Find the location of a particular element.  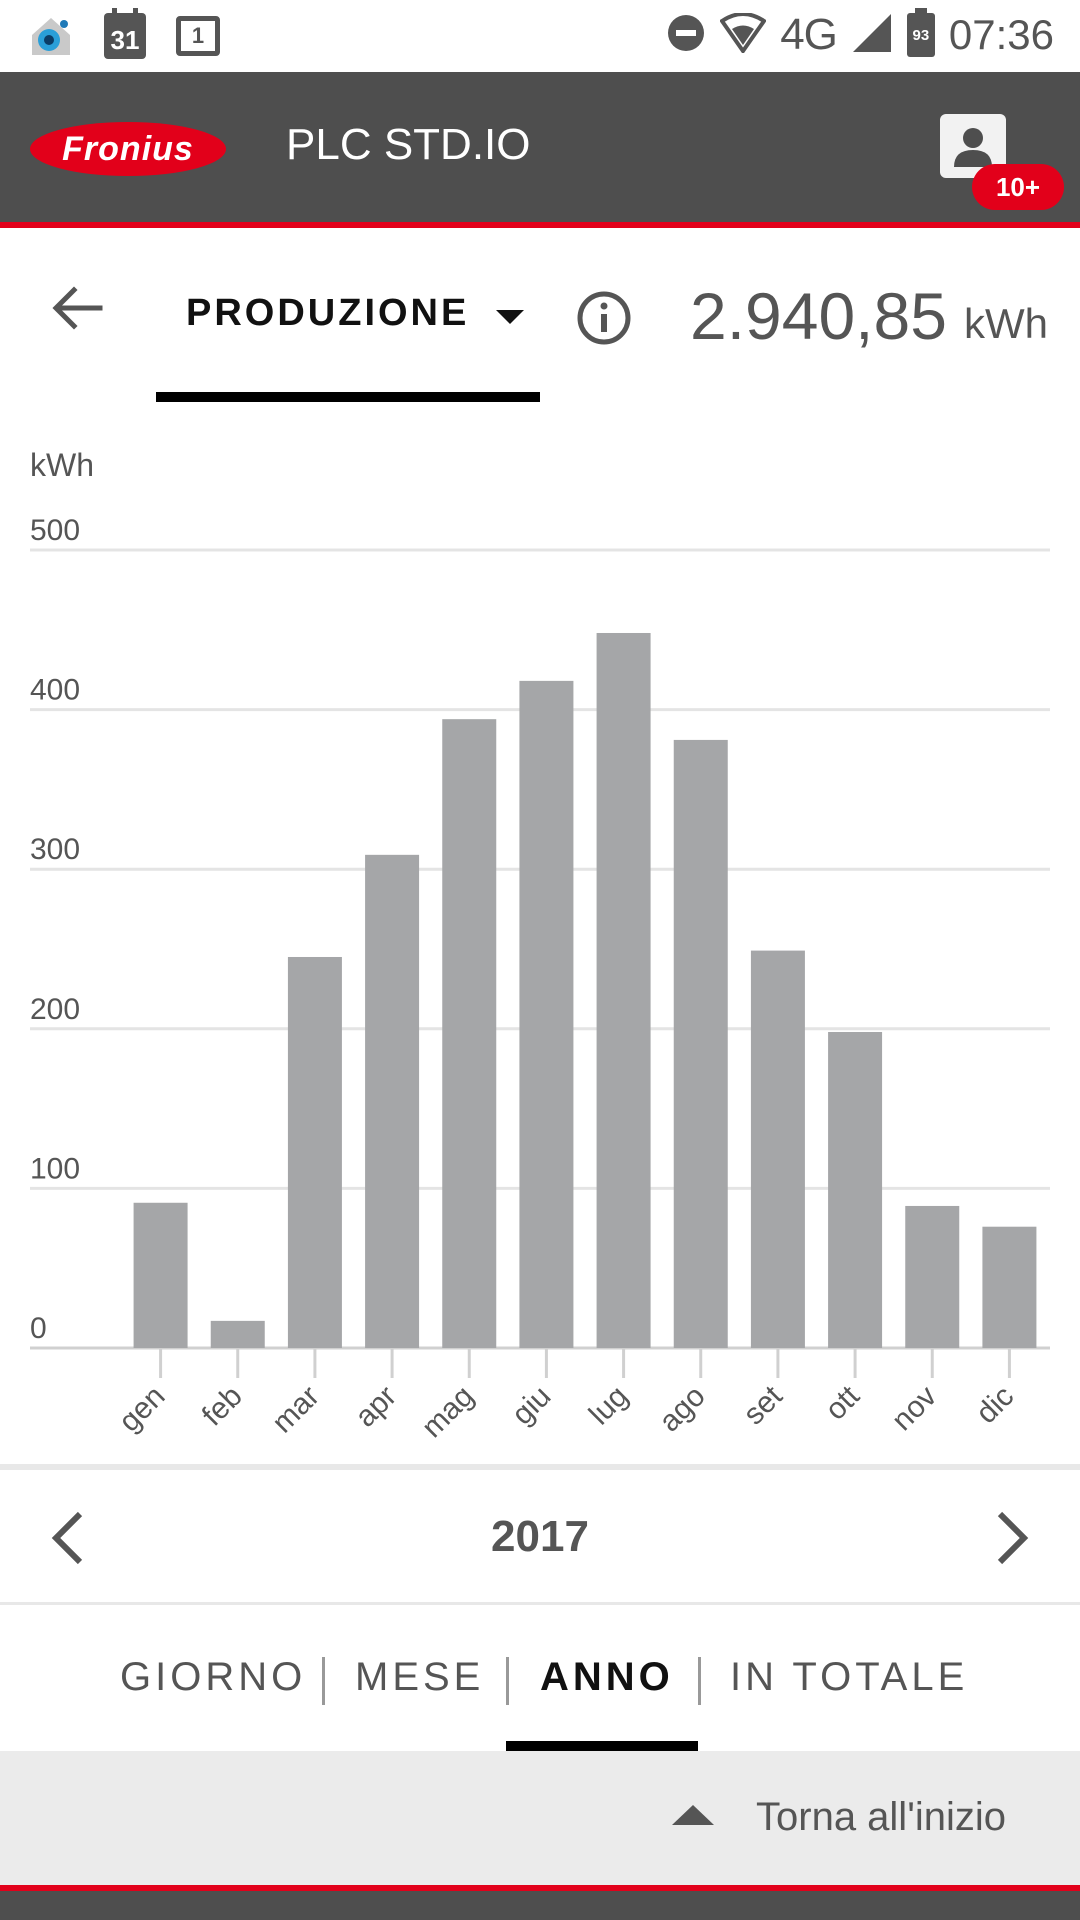

bar-mag is located at coordinates (469, 1033).